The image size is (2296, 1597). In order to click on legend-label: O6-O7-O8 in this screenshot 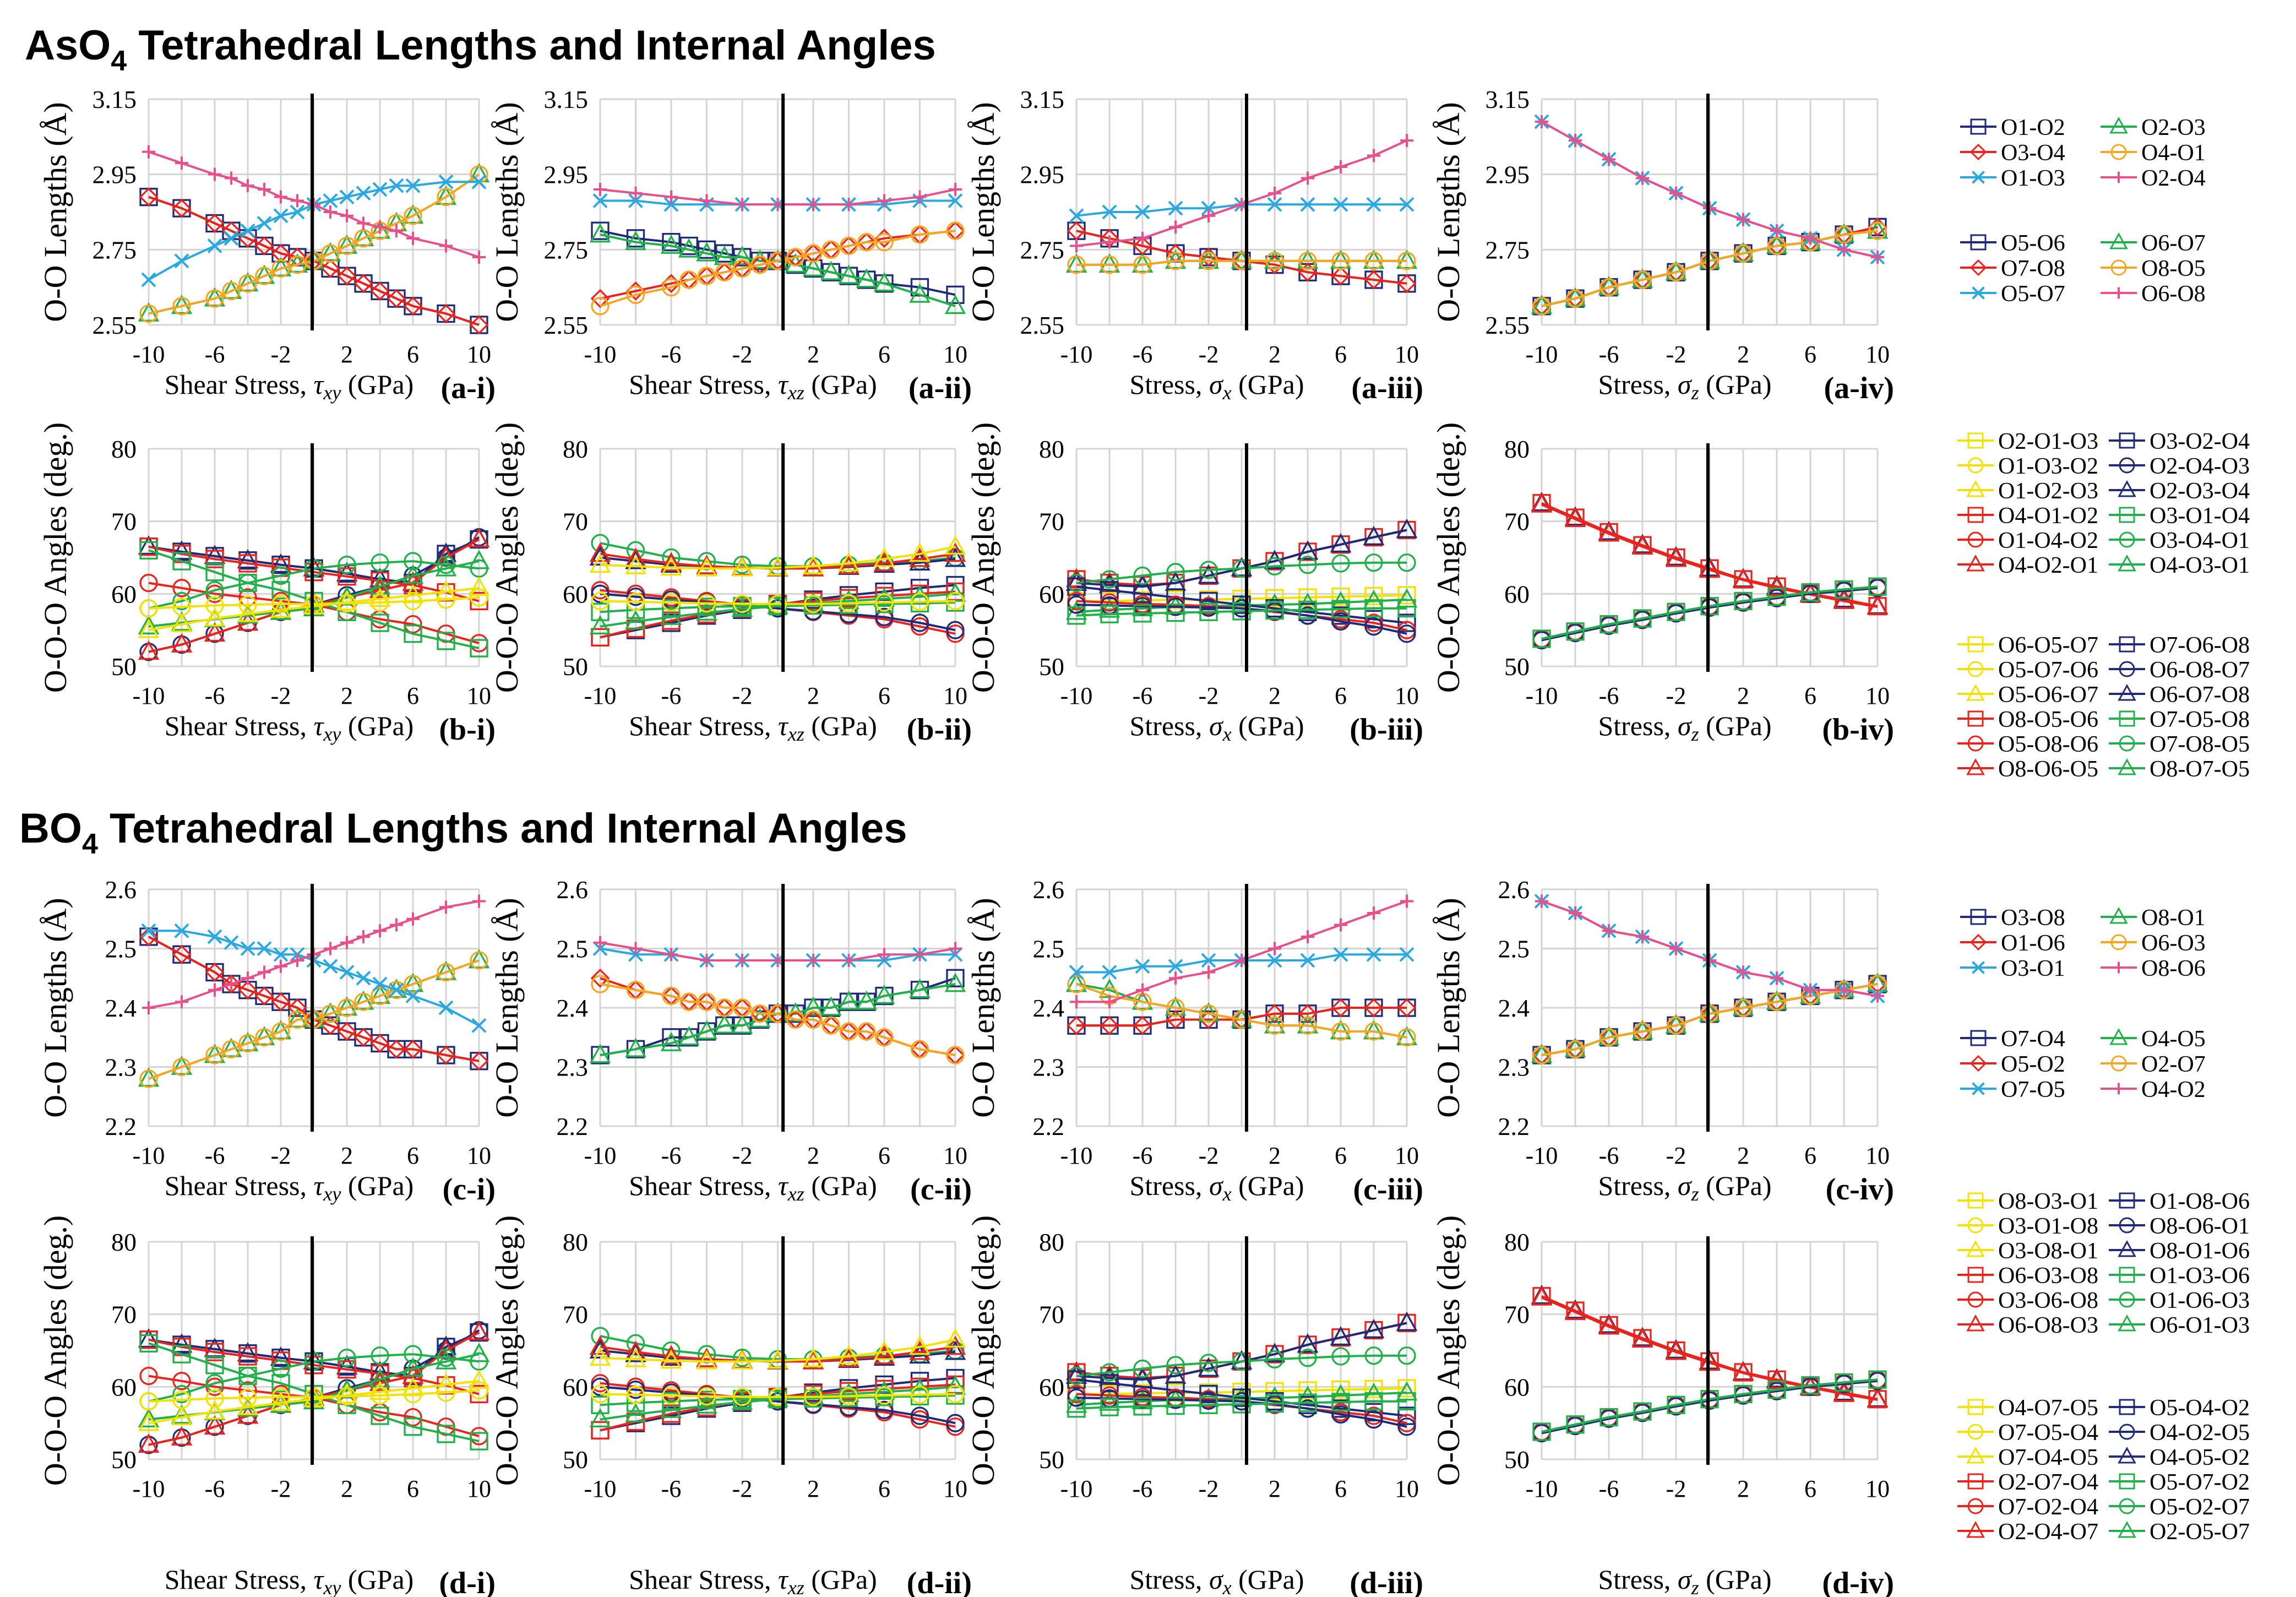, I will do `click(2200, 695)`.